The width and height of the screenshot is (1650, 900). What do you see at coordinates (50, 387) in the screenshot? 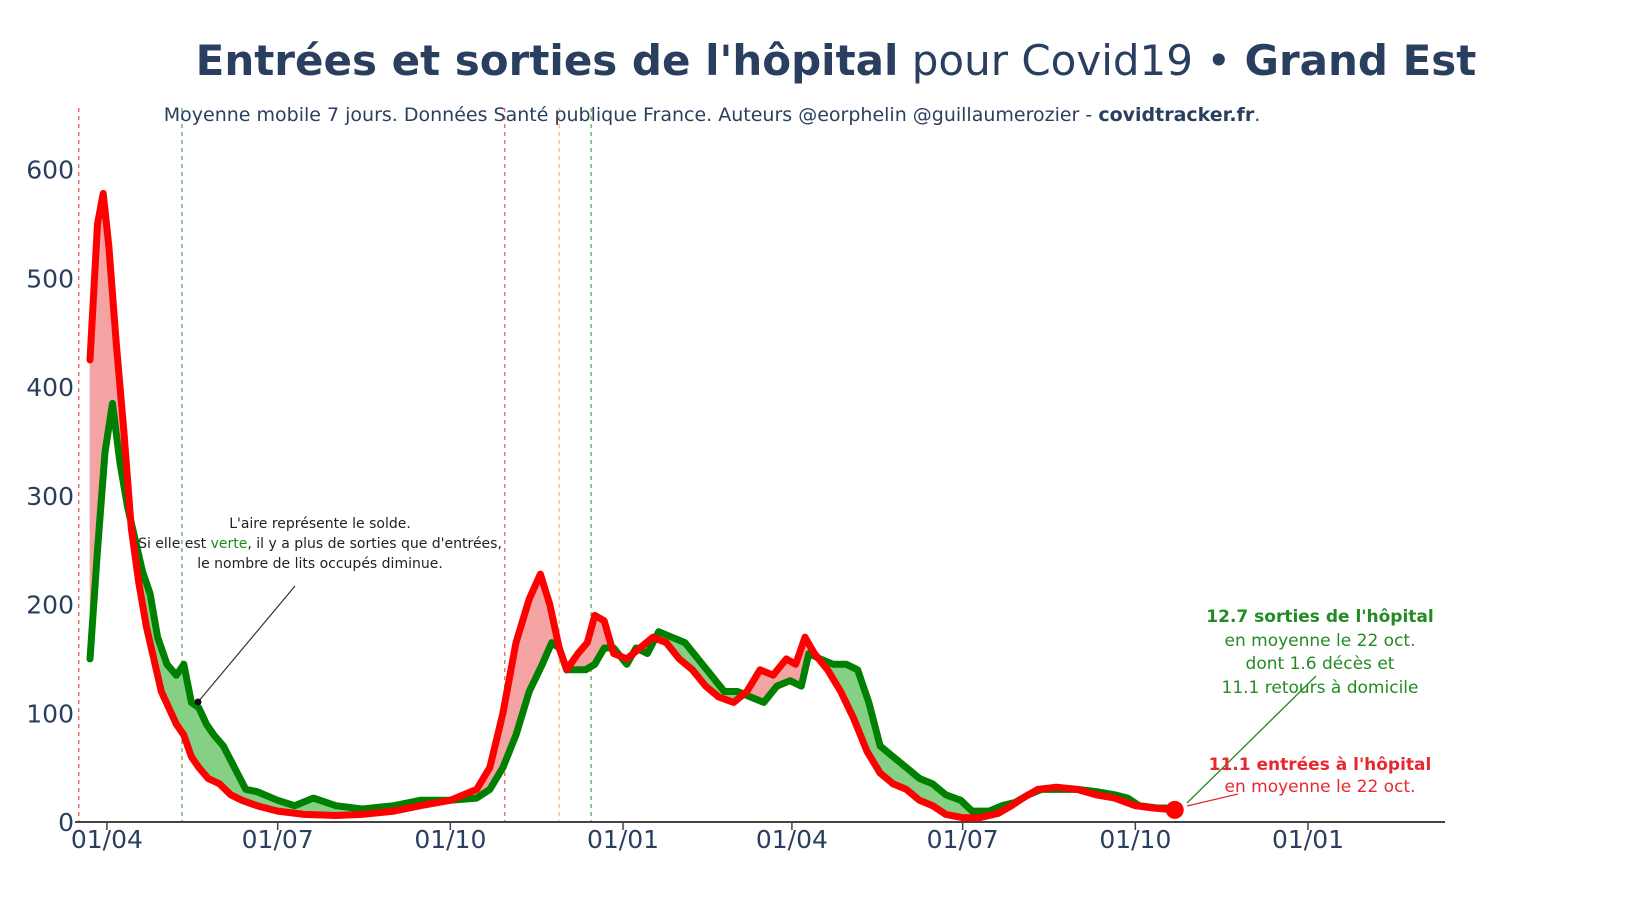
I see `y-tick-label: 400` at bounding box center [50, 387].